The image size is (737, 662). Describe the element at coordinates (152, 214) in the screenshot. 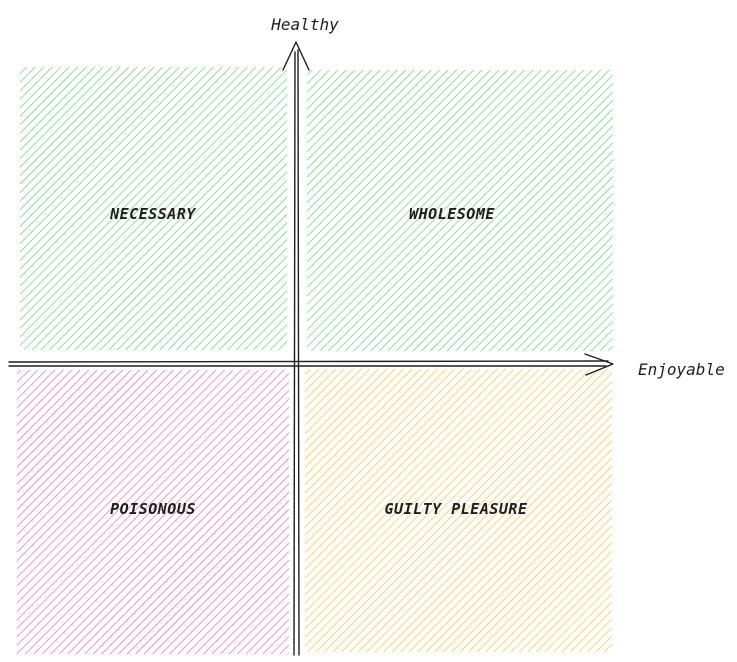

I see `quadrant-label-necessary: NECESSARY` at that location.